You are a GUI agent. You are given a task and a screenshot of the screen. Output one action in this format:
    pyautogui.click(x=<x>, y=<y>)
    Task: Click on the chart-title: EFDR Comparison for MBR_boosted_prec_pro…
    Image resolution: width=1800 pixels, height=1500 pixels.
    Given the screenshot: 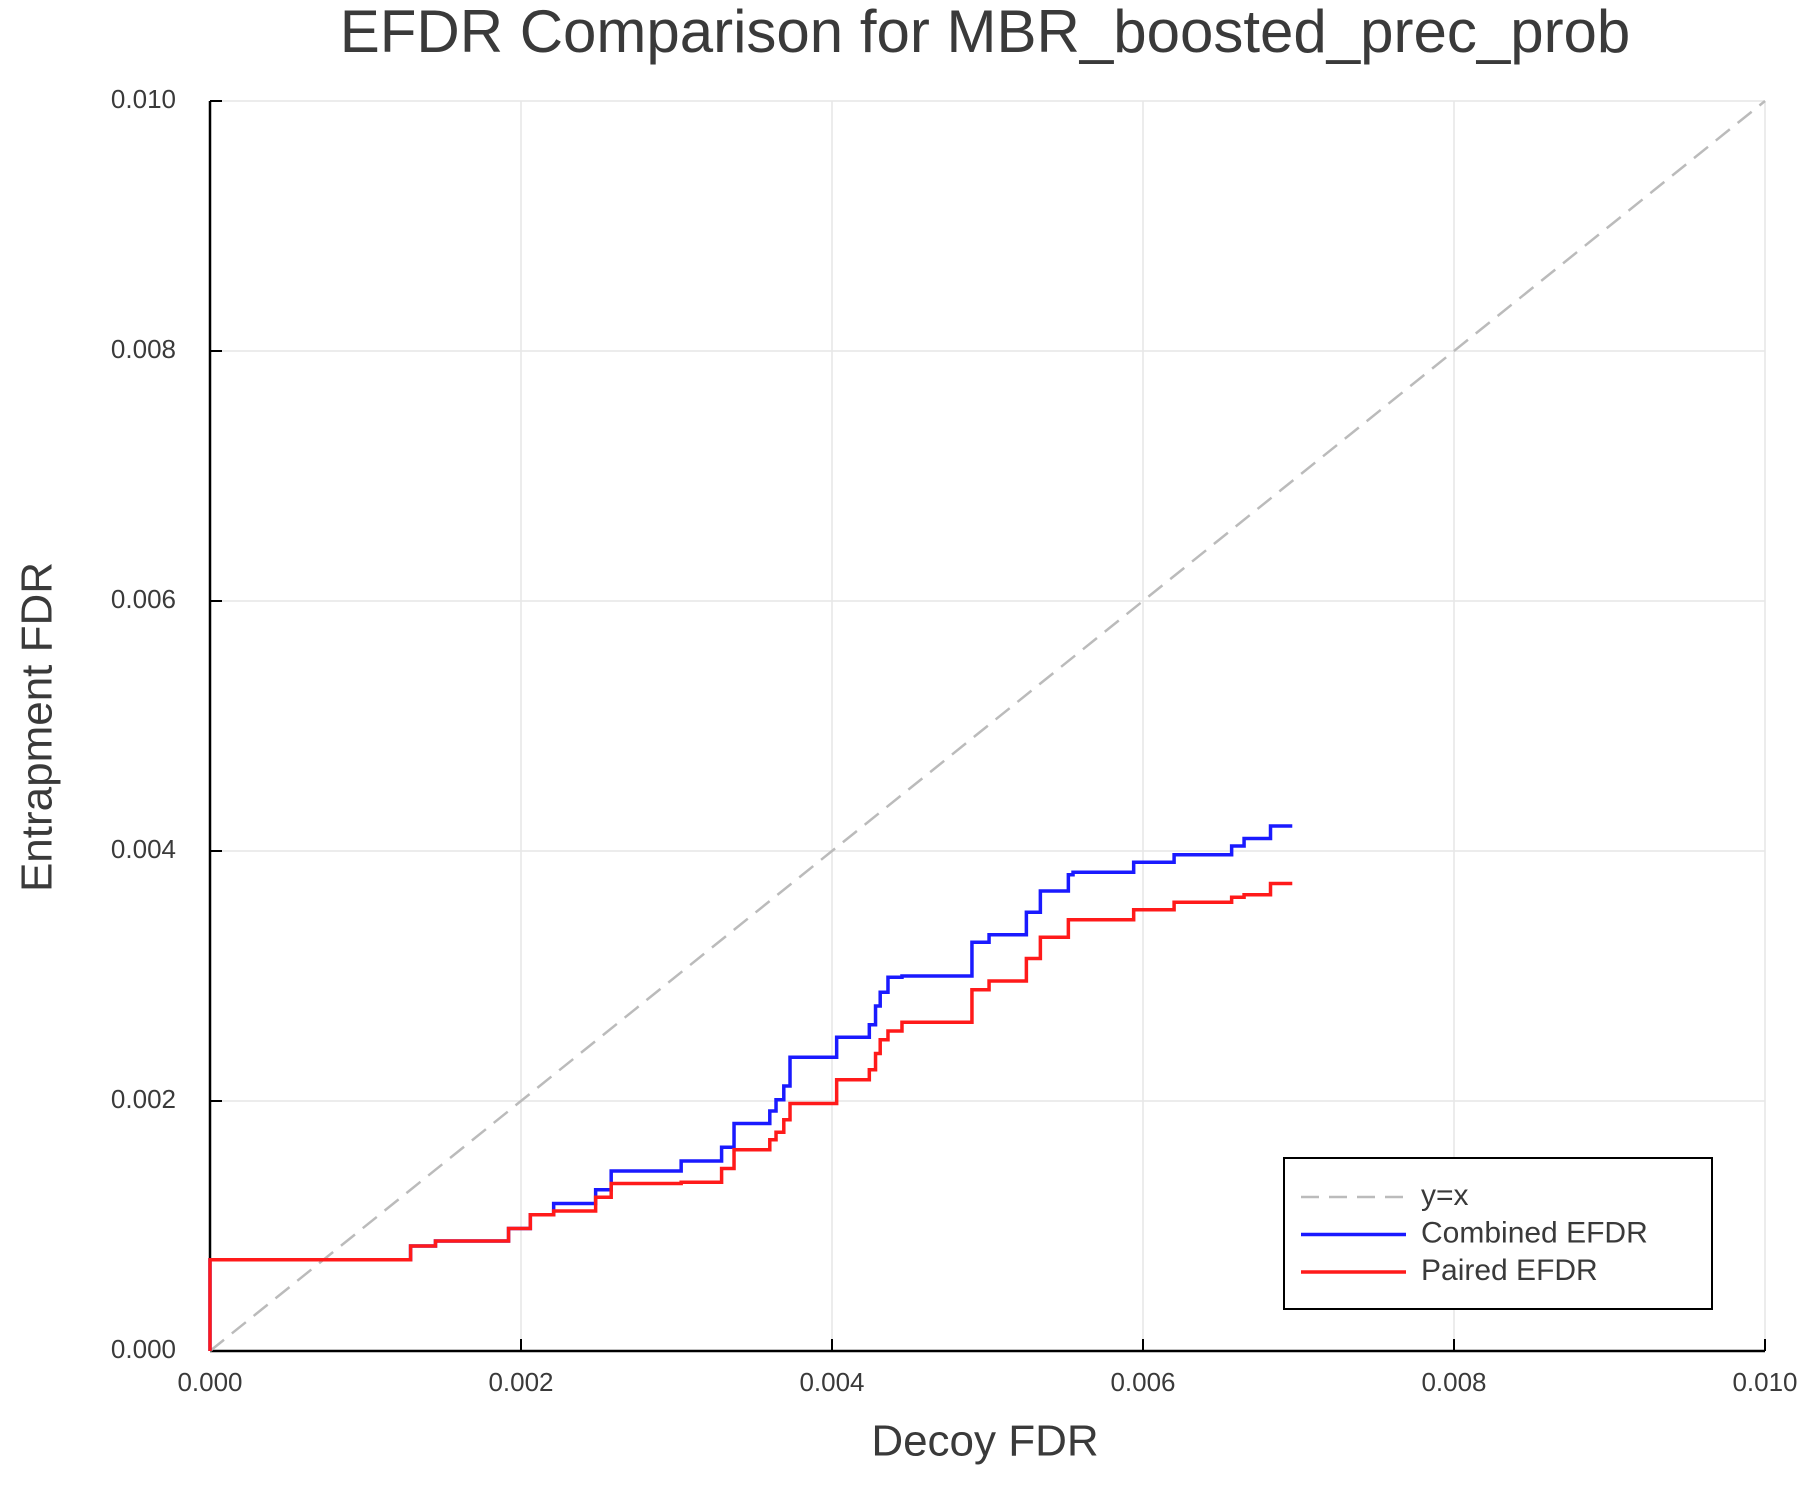 What is the action you would take?
    pyautogui.click(x=985, y=32)
    